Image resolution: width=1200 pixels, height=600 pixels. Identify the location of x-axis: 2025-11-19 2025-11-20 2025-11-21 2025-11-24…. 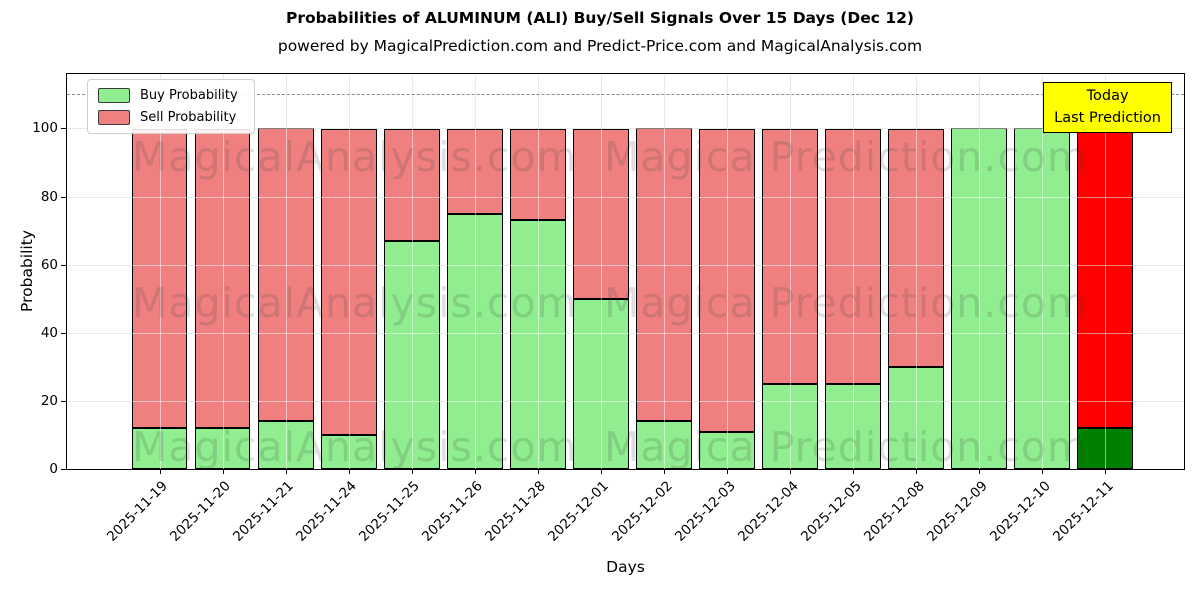
(625, 516).